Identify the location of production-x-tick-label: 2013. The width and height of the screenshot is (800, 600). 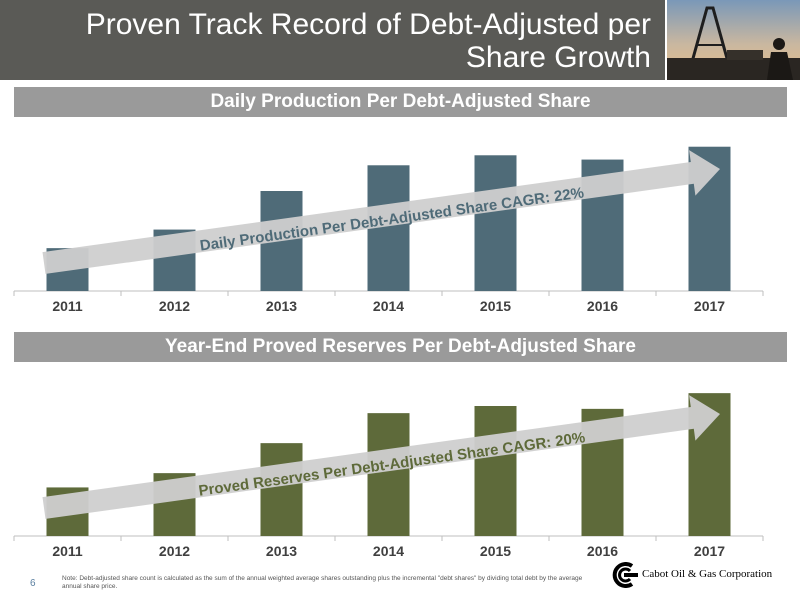
(281, 306).